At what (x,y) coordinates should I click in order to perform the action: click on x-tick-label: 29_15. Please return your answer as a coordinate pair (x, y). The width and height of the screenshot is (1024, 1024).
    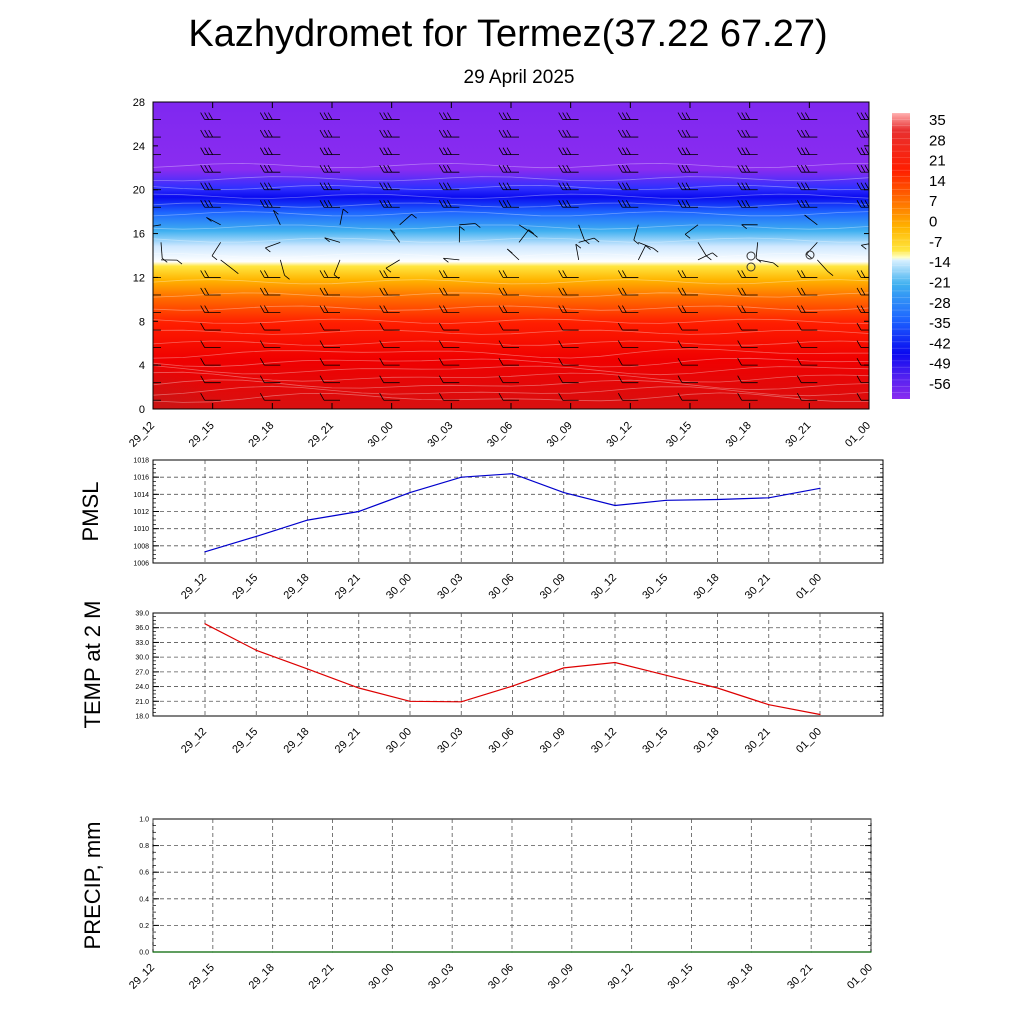
    Looking at the image, I should click on (245, 741).